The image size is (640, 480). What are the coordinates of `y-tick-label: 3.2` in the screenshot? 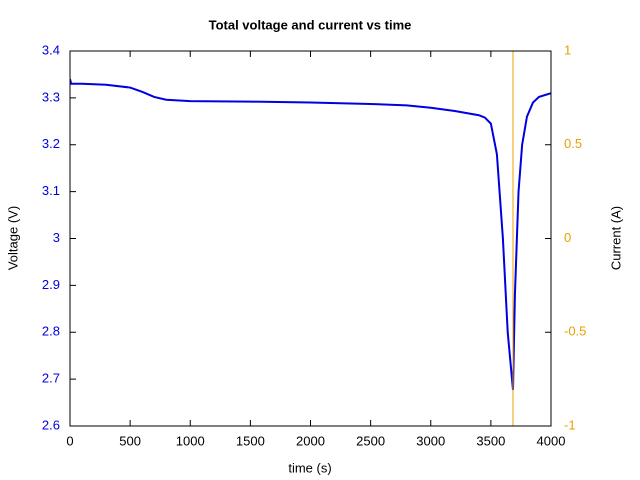 It's located at (51, 143).